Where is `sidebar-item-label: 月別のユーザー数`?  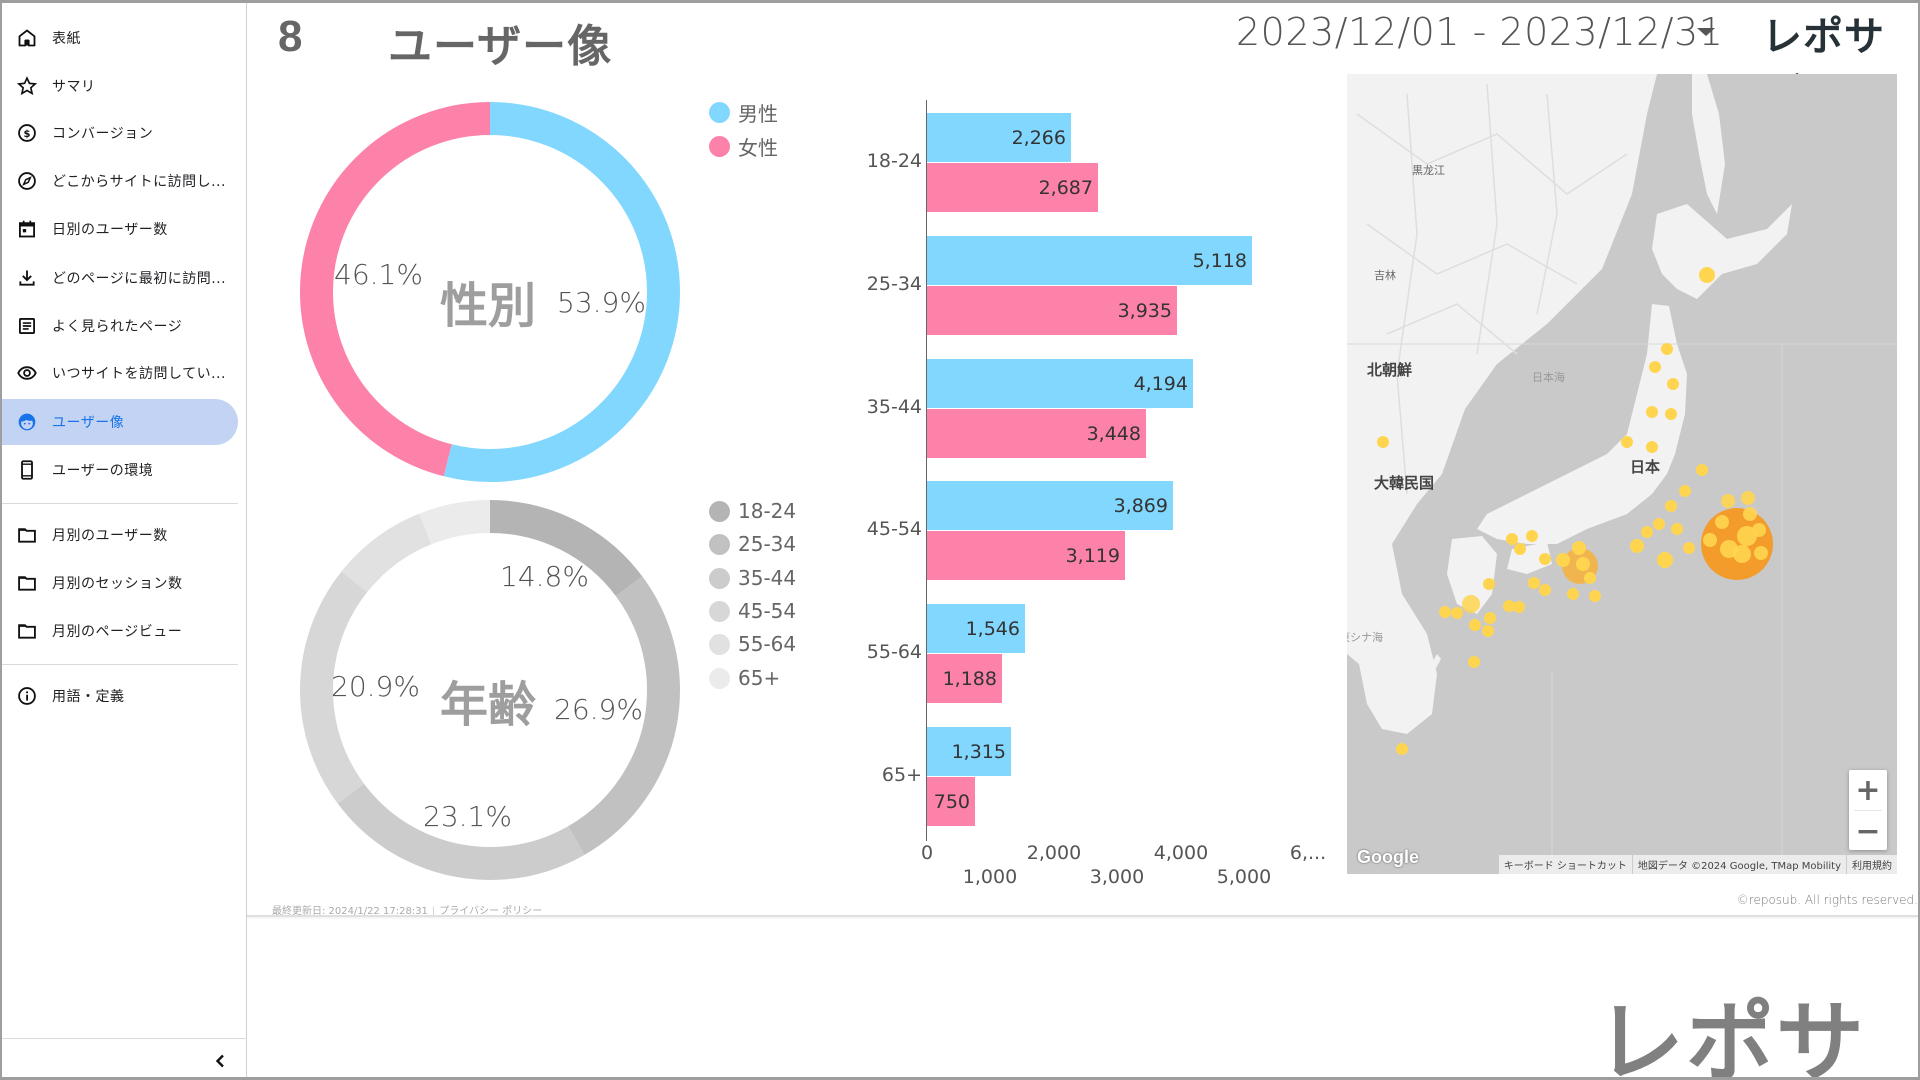 sidebar-item-label: 月別のユーザー数 is located at coordinates (110, 536).